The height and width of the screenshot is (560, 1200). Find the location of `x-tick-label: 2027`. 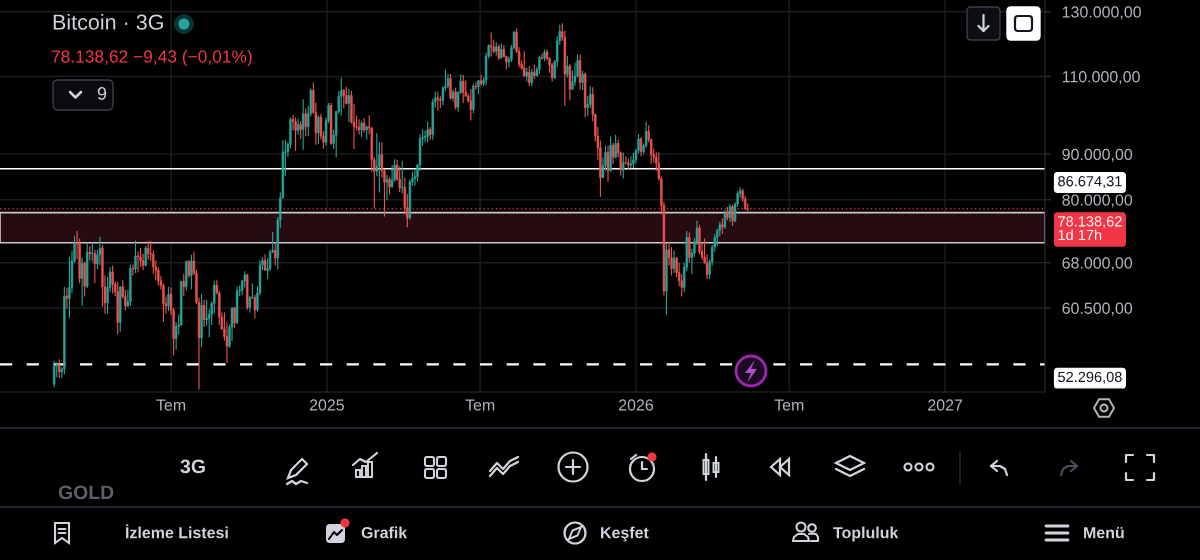

x-tick-label: 2027 is located at coordinates (945, 405).